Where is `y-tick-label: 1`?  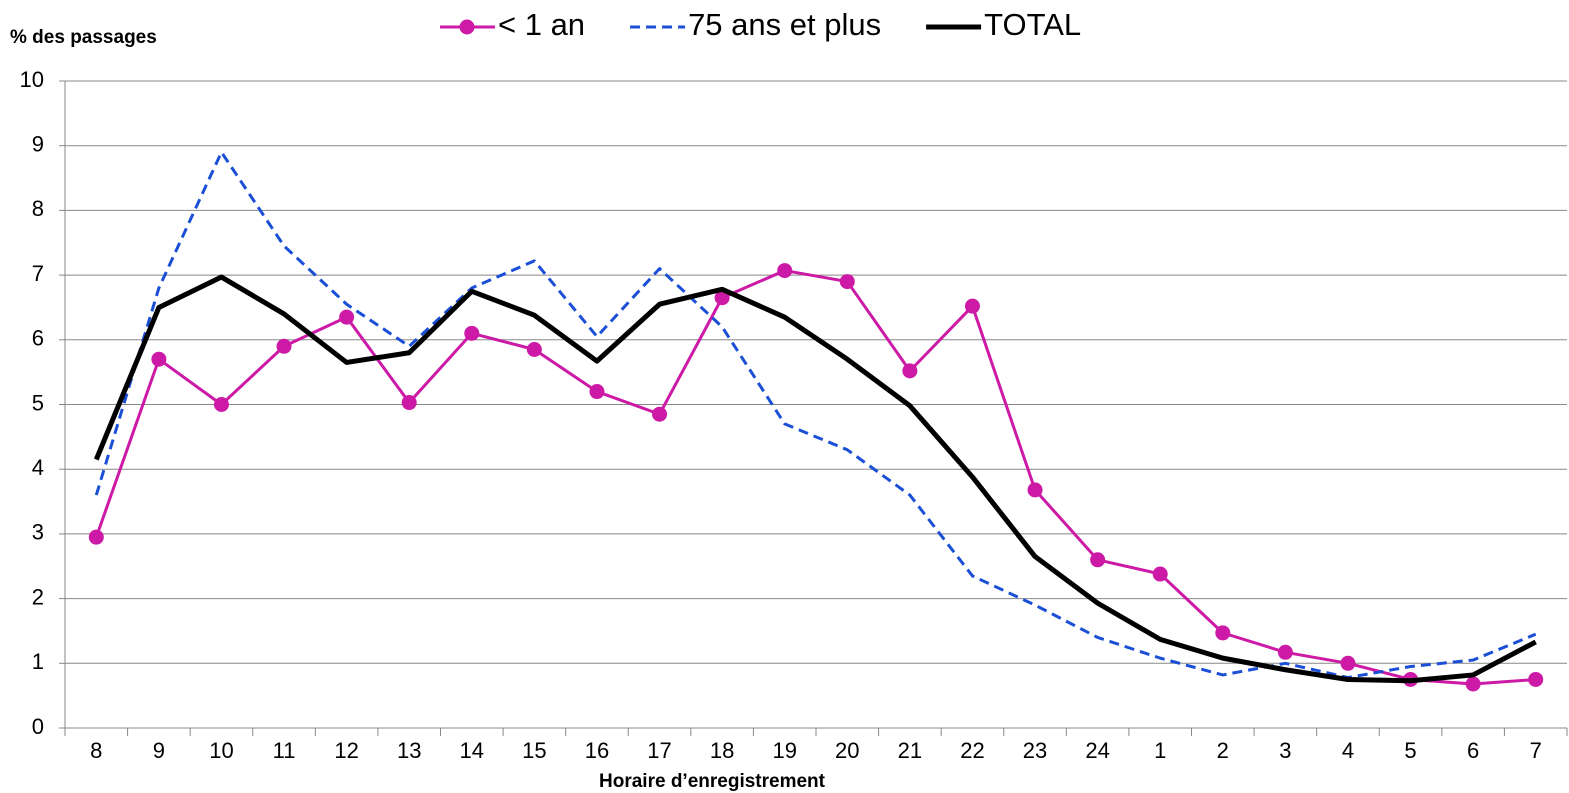 y-tick-label: 1 is located at coordinates (38, 661).